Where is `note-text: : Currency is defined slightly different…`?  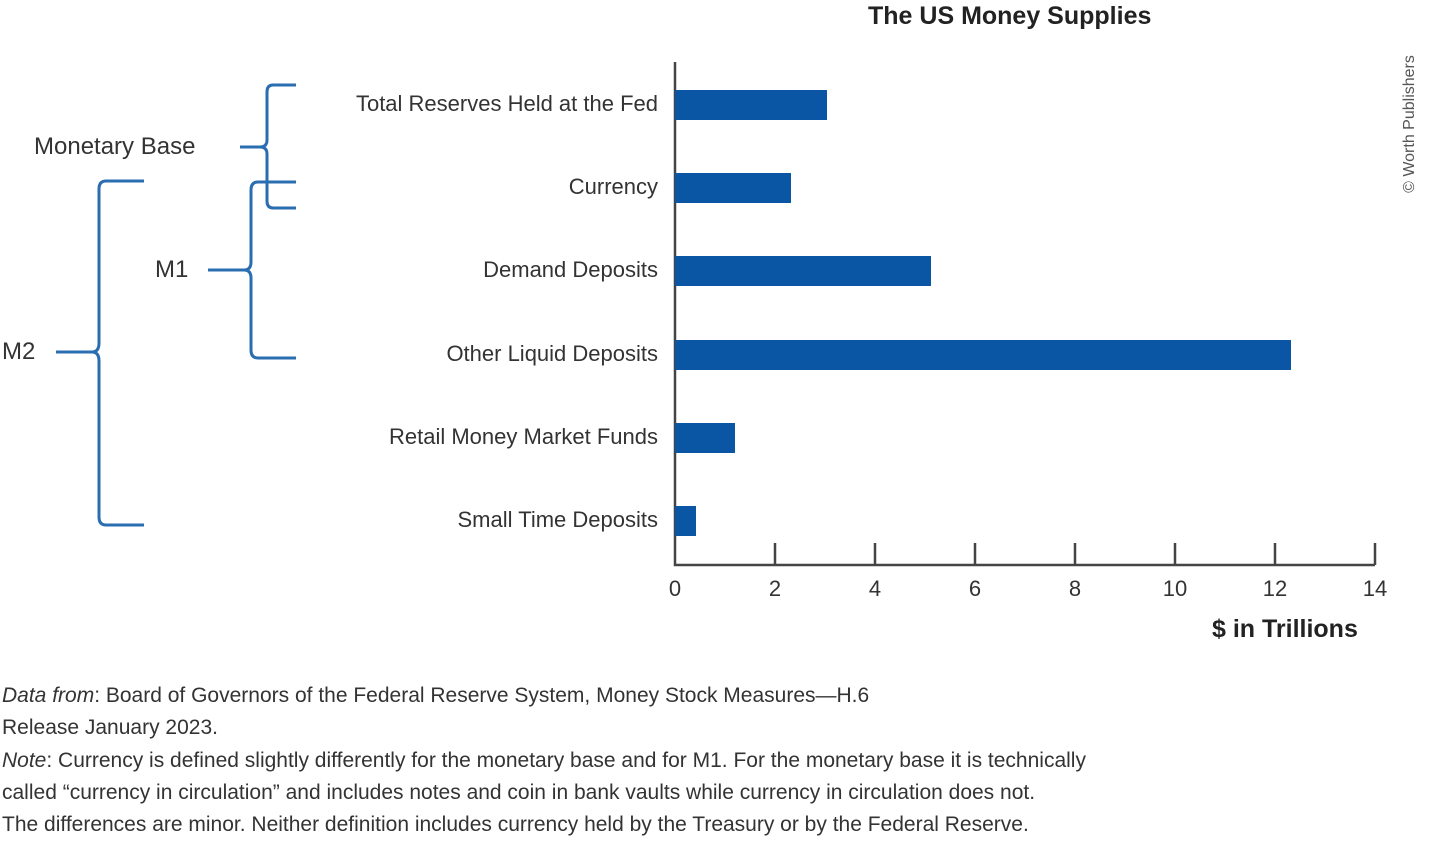
note-text: : Currency is defined slightly different… is located at coordinates (566, 760).